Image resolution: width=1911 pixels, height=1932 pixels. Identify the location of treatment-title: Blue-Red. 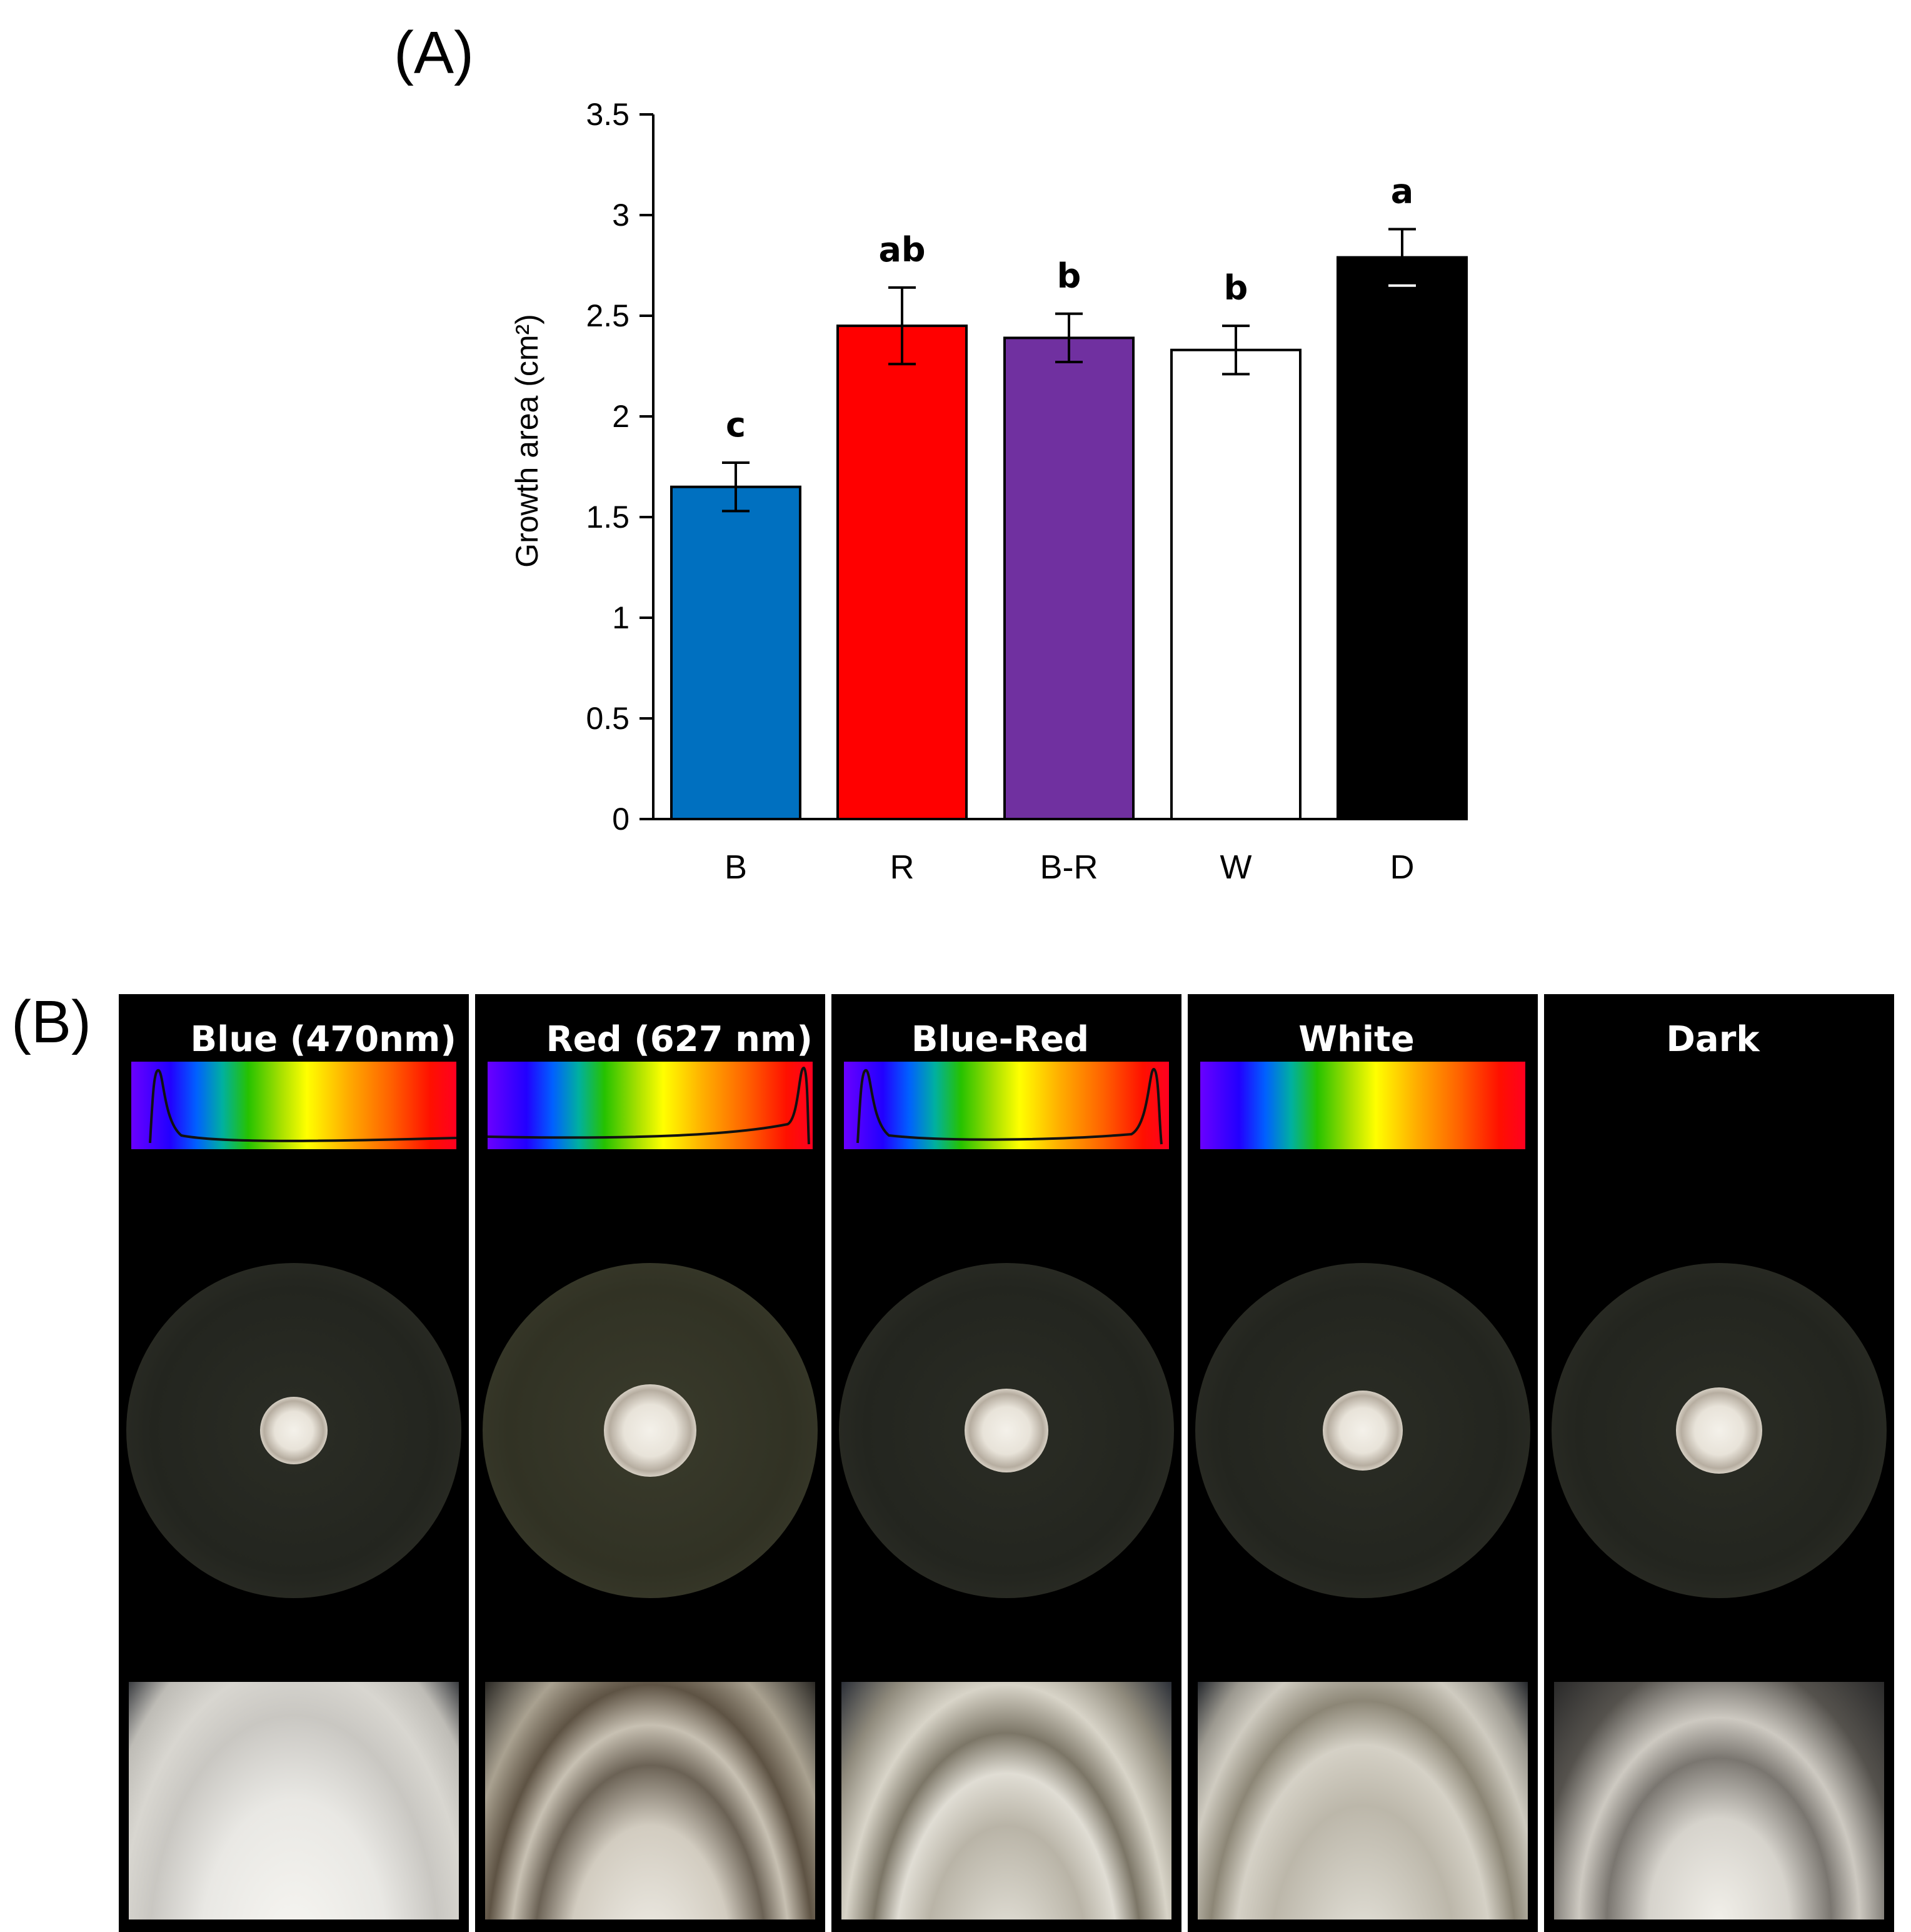
(1000, 1039).